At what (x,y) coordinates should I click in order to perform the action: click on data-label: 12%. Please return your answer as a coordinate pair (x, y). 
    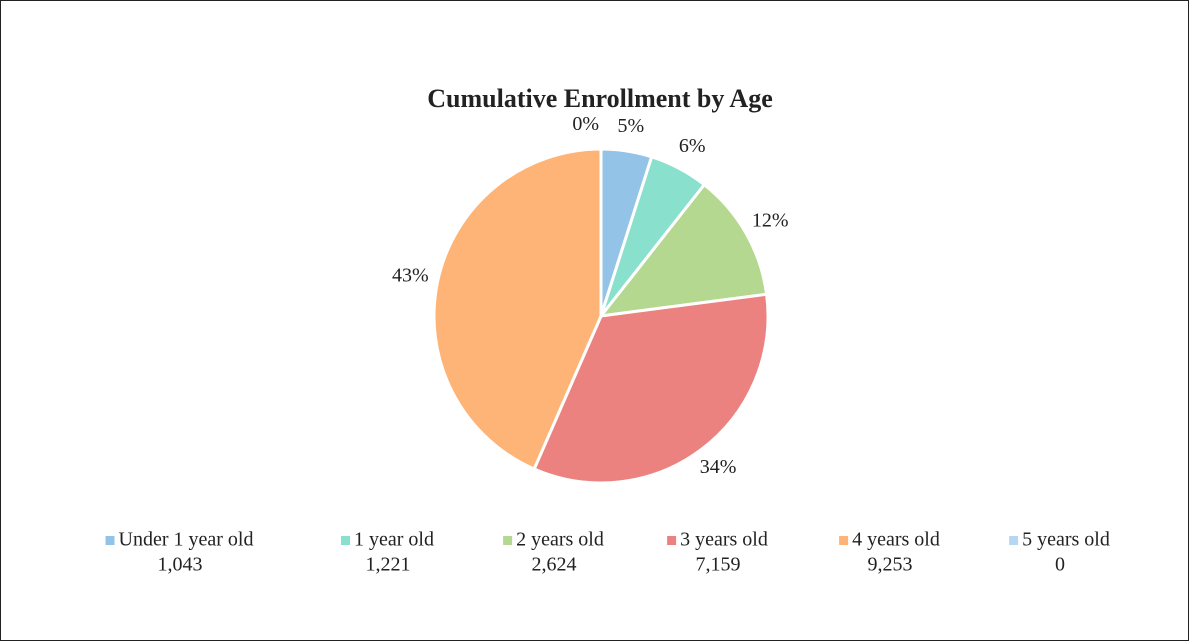
    Looking at the image, I should click on (770, 220).